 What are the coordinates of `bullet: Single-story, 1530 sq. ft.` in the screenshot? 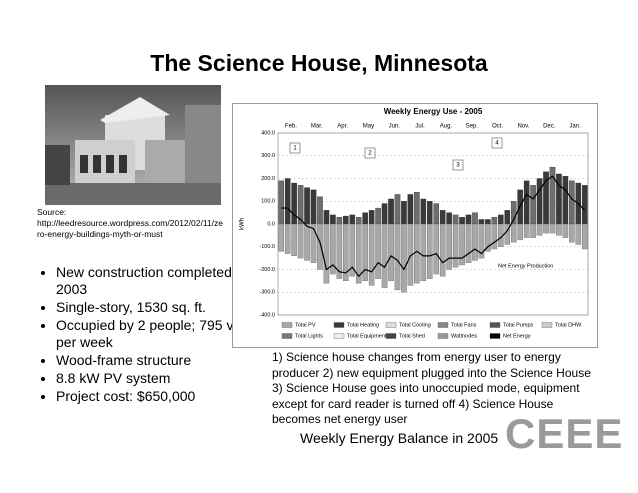 It's located at (163, 307).